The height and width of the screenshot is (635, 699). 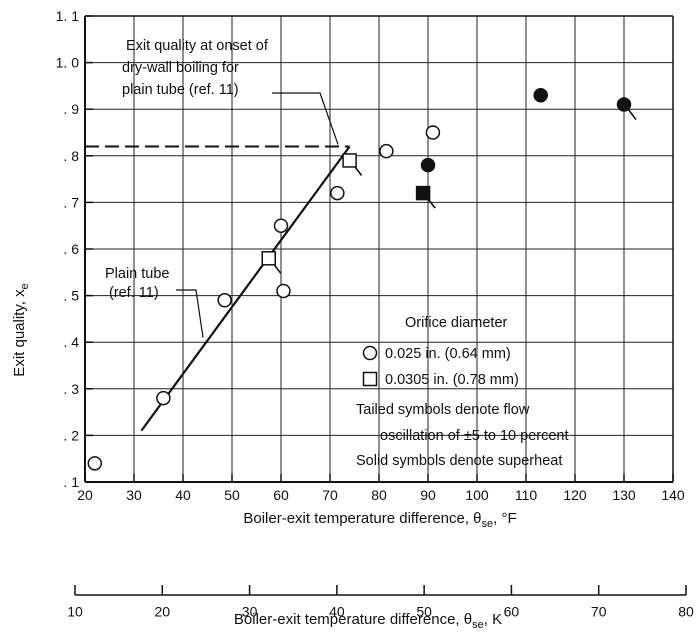 What do you see at coordinates (137, 274) in the screenshot?
I see `plain-tube-note-line-1: Plain tube` at bounding box center [137, 274].